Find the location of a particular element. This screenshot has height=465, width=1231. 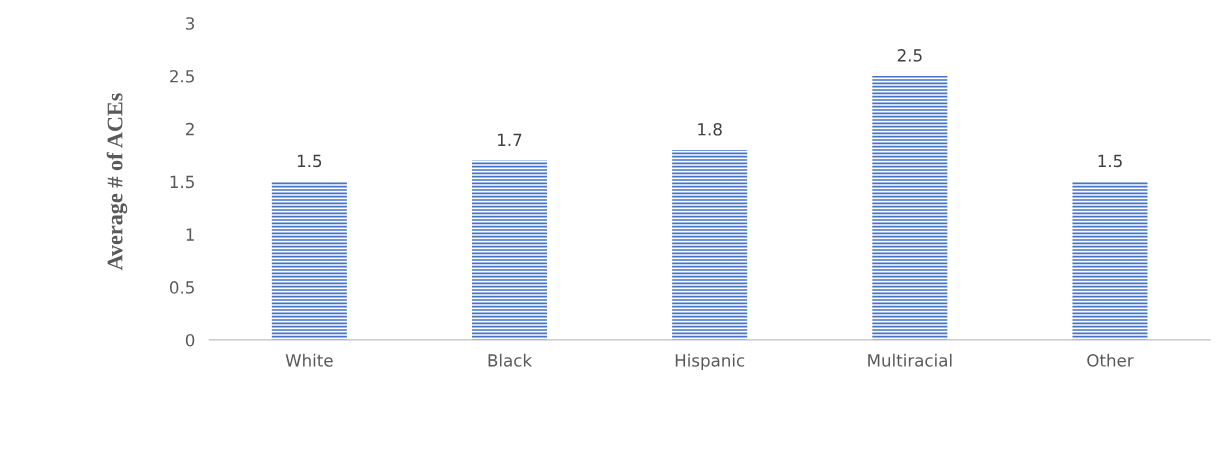

y-tick-label: 1.5 is located at coordinates (182, 182).